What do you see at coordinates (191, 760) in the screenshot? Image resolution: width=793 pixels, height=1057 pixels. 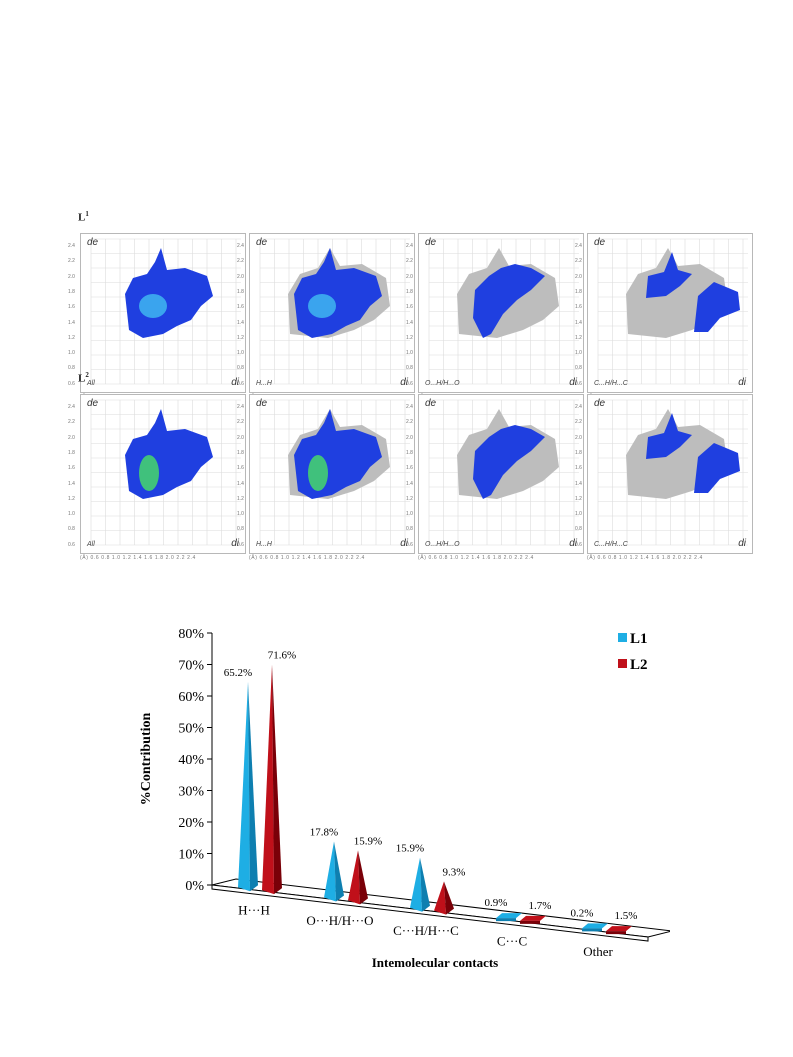 I see `y-tick-label: 40%` at bounding box center [191, 760].